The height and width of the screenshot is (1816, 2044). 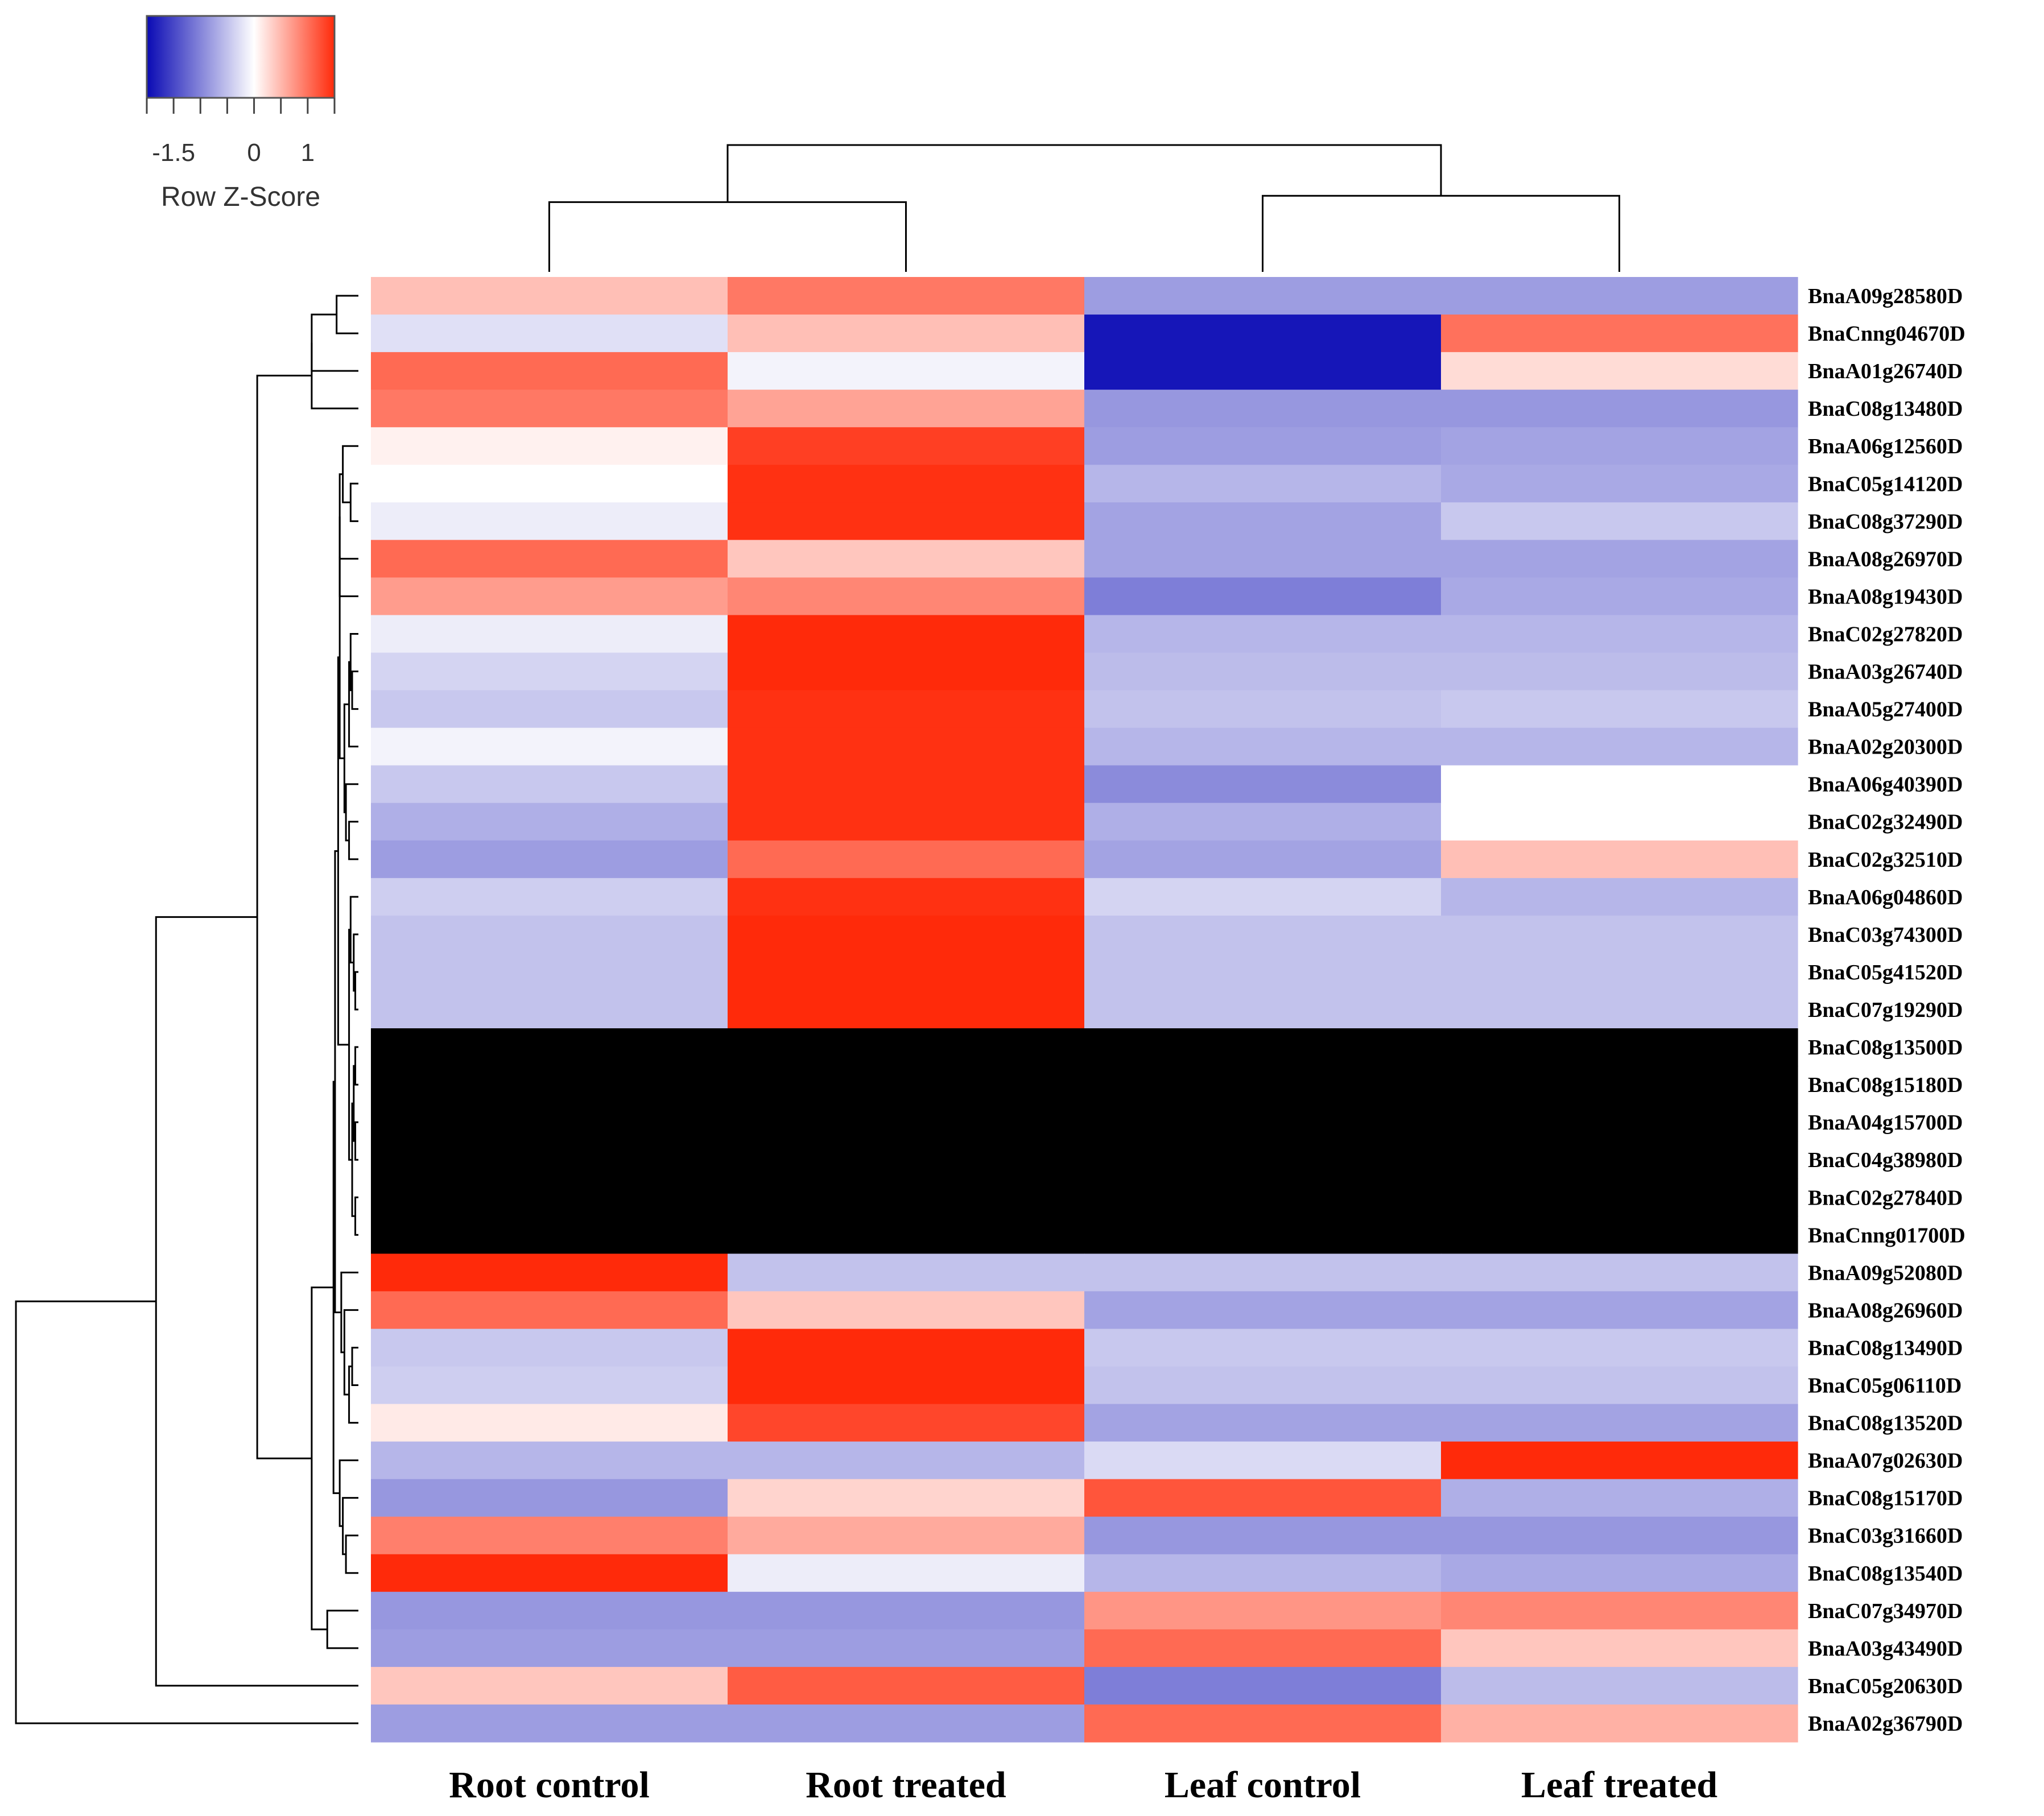 I want to click on row-label: BnaC08g13480D, so click(x=1885, y=409).